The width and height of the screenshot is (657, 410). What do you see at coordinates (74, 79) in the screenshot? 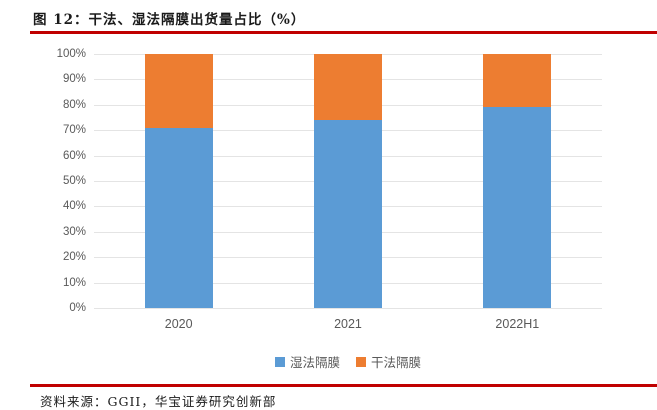
I see `y-tick-label-90: 90%` at bounding box center [74, 79].